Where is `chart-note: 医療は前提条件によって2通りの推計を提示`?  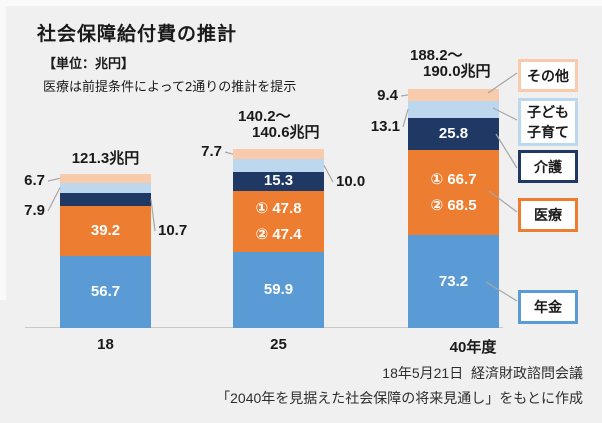 chart-note: 医療は前提条件によって2通りの推計を提示 is located at coordinates (170, 86).